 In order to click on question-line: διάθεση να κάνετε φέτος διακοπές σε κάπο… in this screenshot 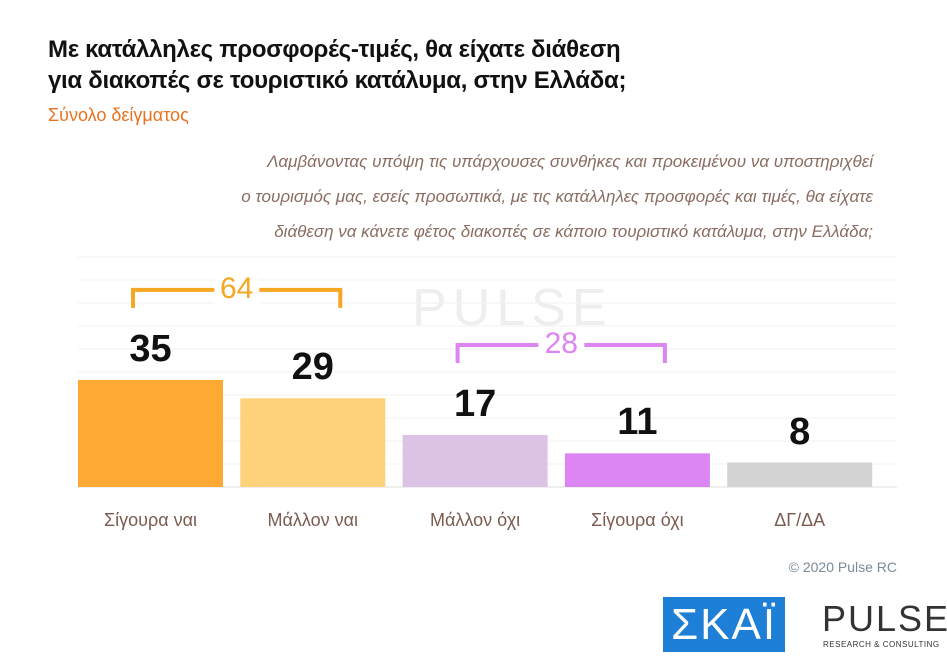, I will do `click(573, 231)`.